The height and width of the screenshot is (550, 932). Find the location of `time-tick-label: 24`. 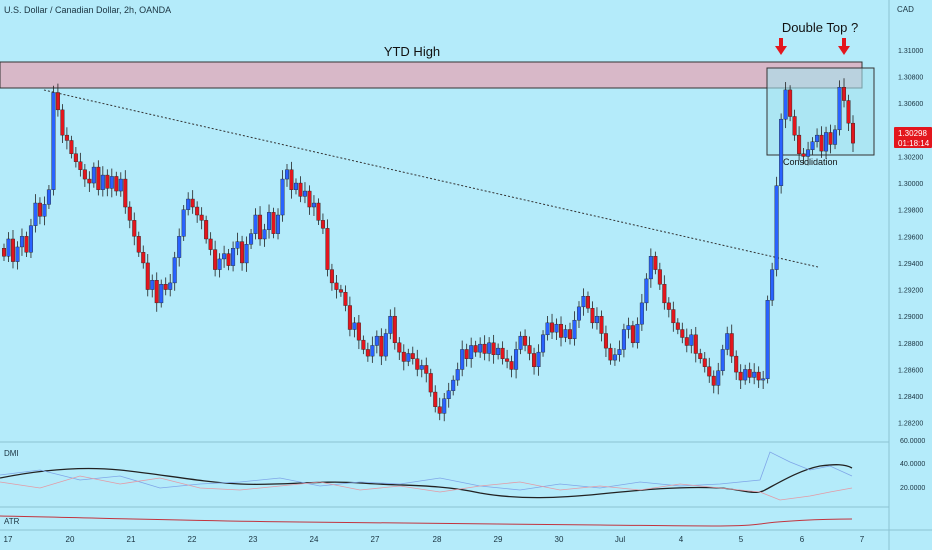

time-tick-label: 24 is located at coordinates (314, 539).